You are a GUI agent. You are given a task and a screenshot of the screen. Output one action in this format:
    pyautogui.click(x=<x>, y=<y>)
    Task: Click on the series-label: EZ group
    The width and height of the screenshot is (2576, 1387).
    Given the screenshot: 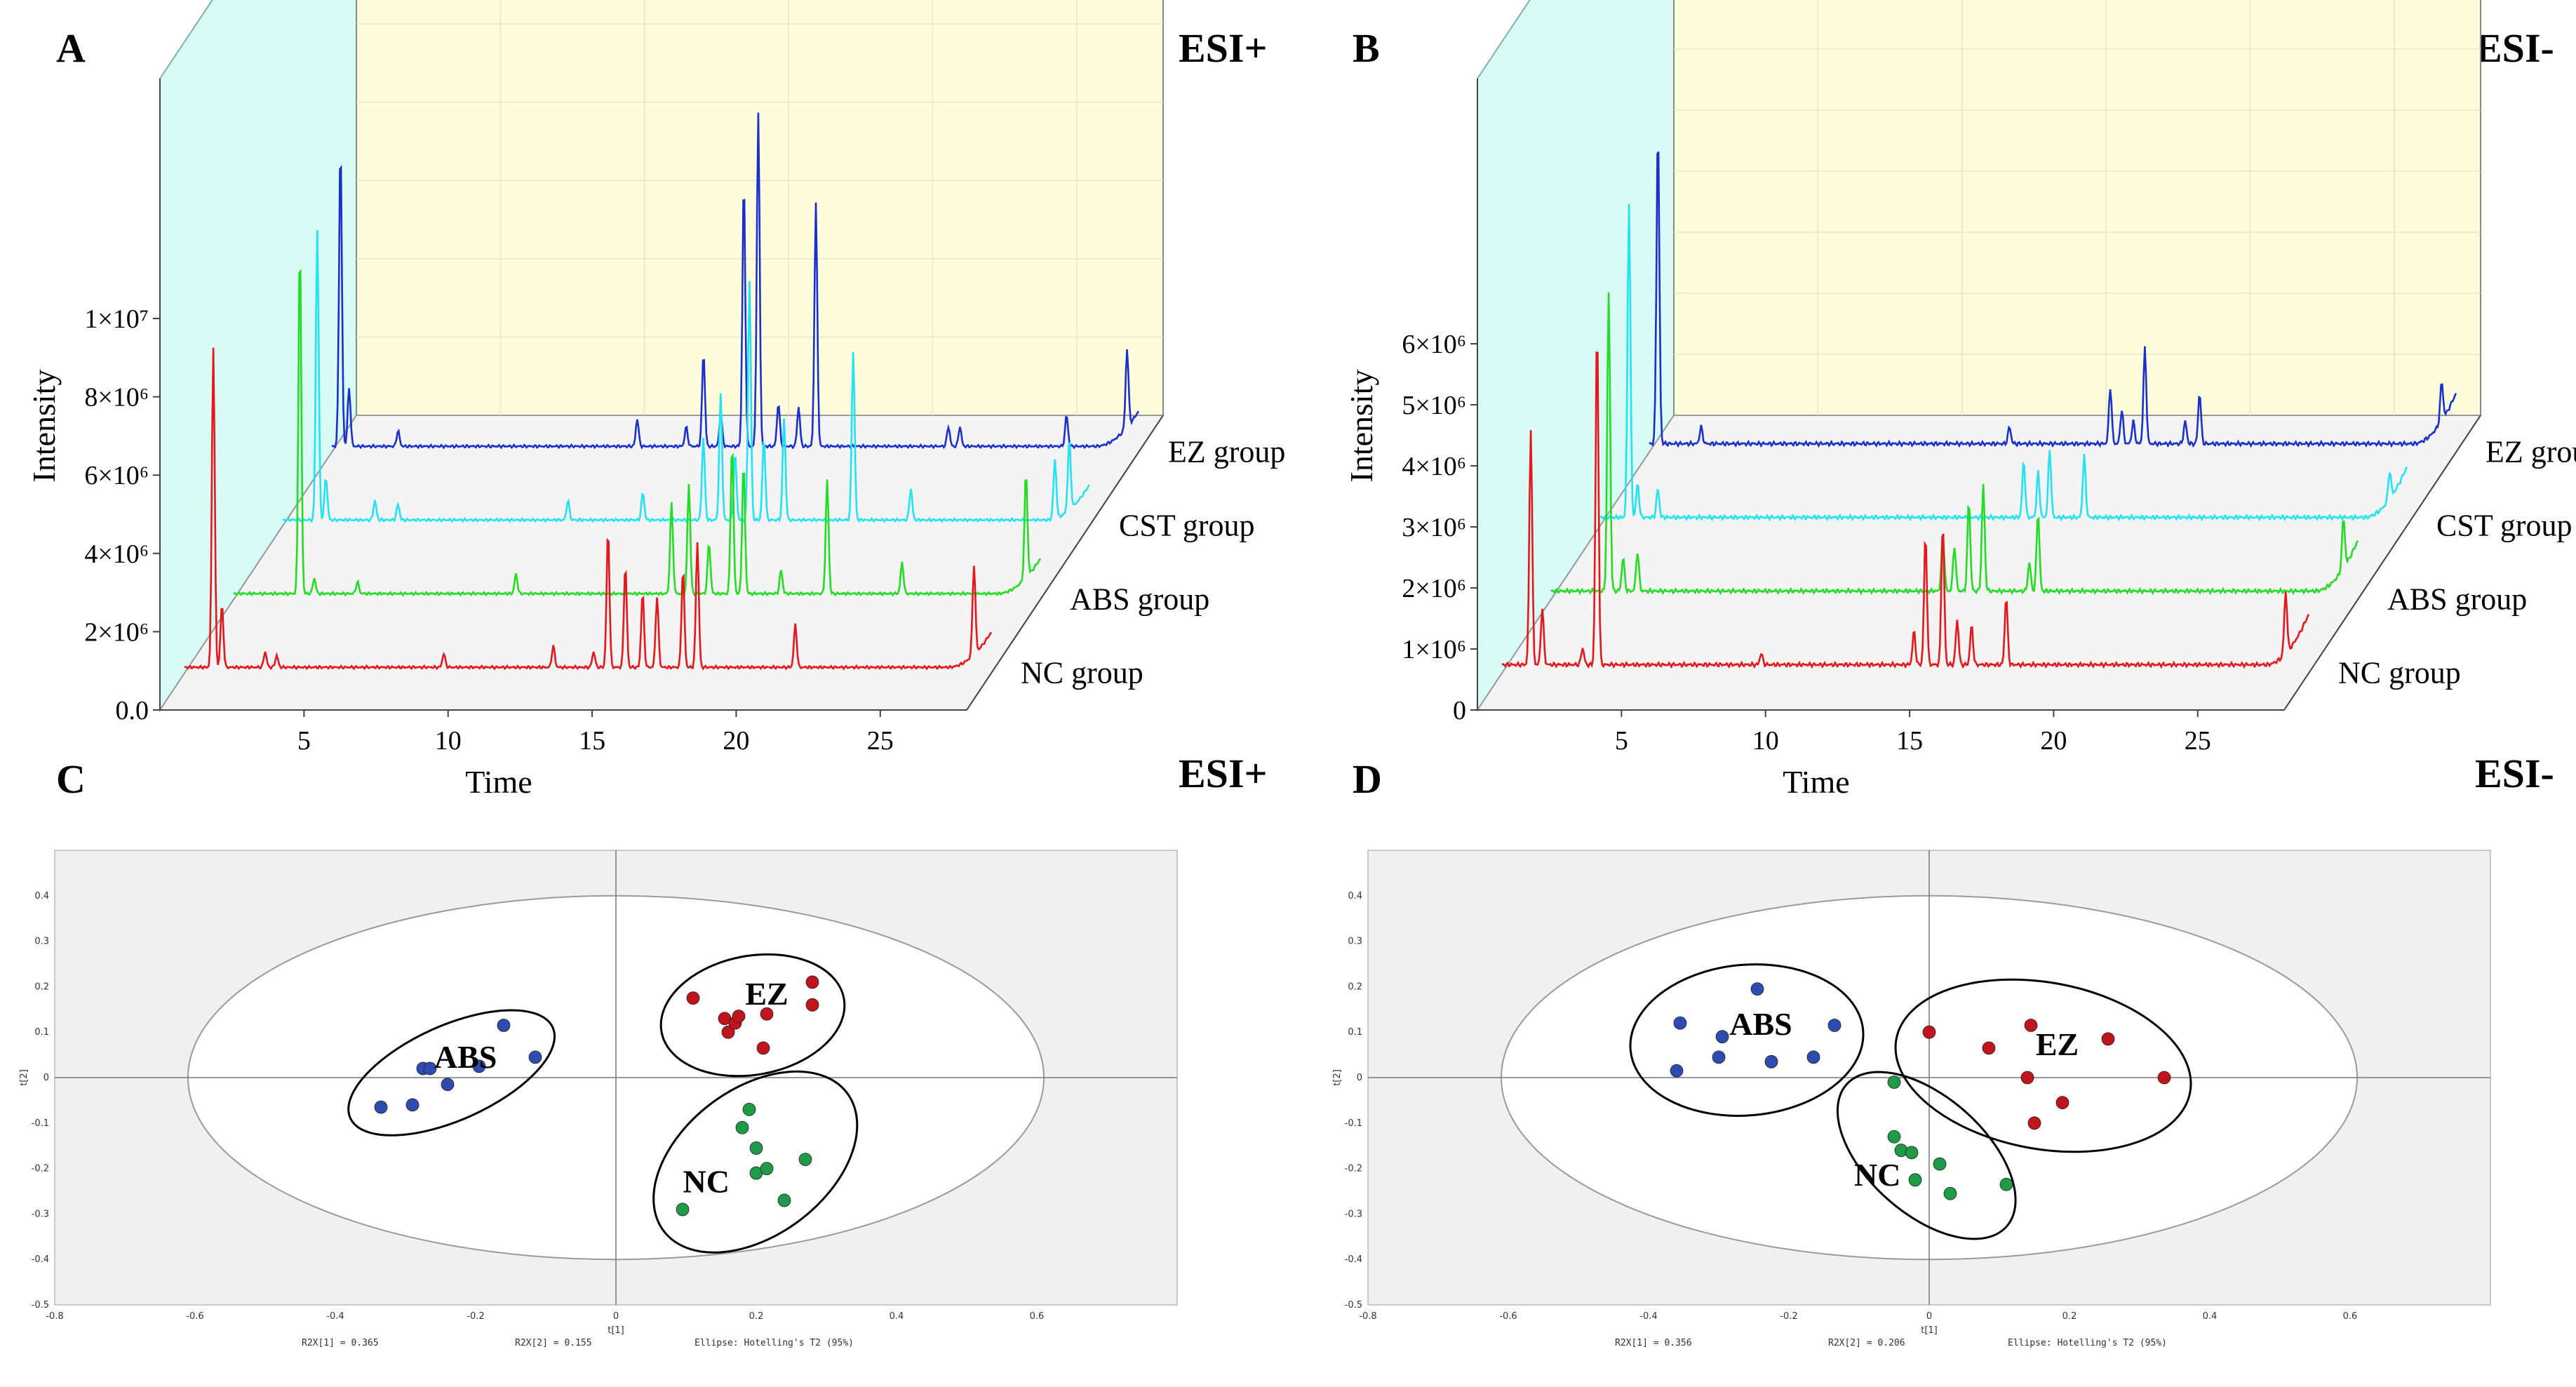 What is the action you would take?
    pyautogui.click(x=1226, y=452)
    